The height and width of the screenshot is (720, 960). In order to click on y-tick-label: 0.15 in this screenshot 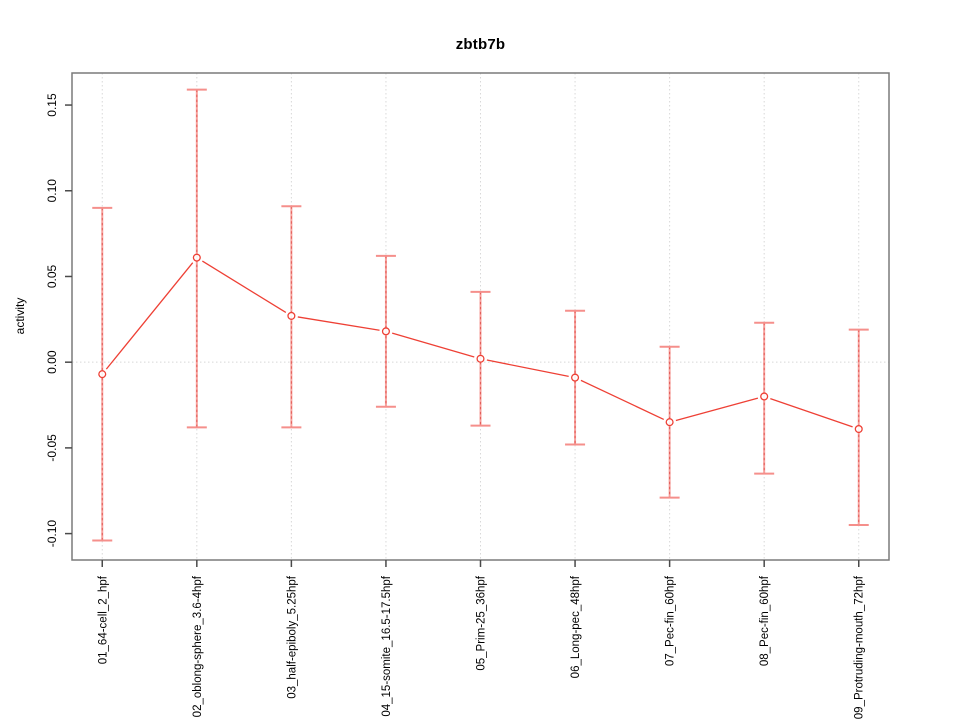, I will do `click(52, 105)`.